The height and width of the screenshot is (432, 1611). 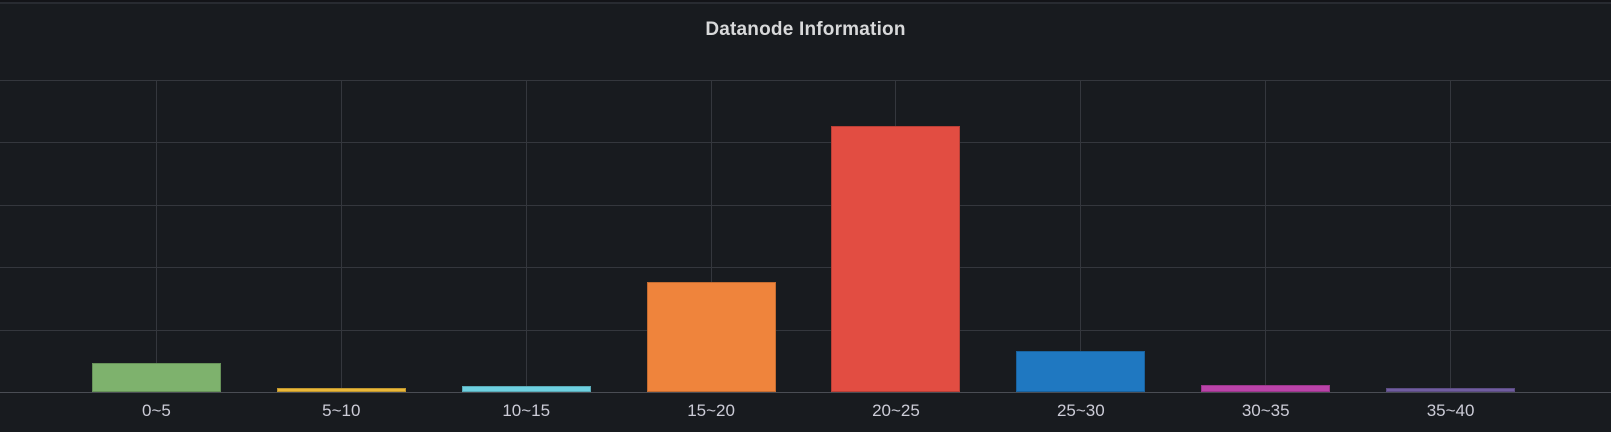 What do you see at coordinates (1450, 410) in the screenshot?
I see `x-tick-label: 35~40` at bounding box center [1450, 410].